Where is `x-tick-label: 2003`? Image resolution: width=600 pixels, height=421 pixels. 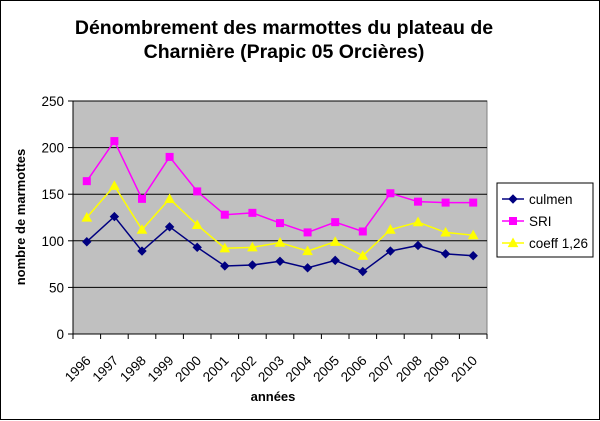
x-tick-label: 2003 is located at coordinates (271, 369).